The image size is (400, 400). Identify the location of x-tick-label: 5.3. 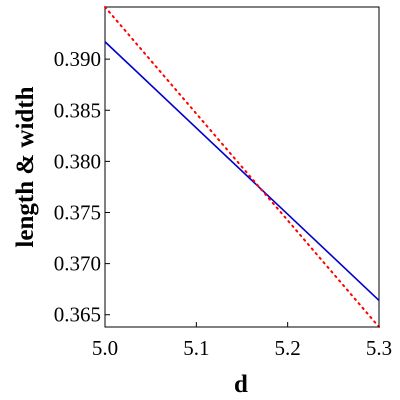
(379, 348).